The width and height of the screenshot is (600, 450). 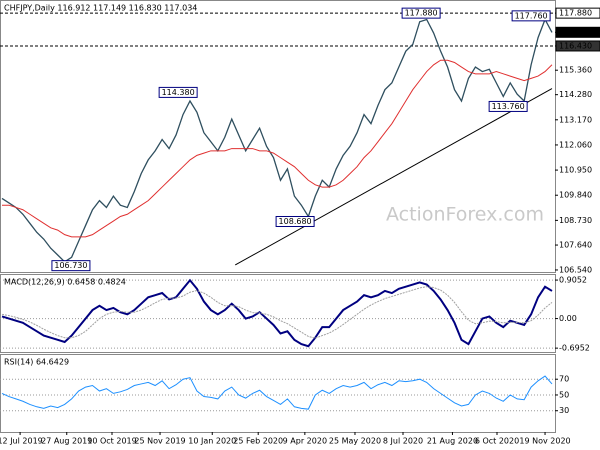 I want to click on y-tick-label: 117.880, so click(x=575, y=13).